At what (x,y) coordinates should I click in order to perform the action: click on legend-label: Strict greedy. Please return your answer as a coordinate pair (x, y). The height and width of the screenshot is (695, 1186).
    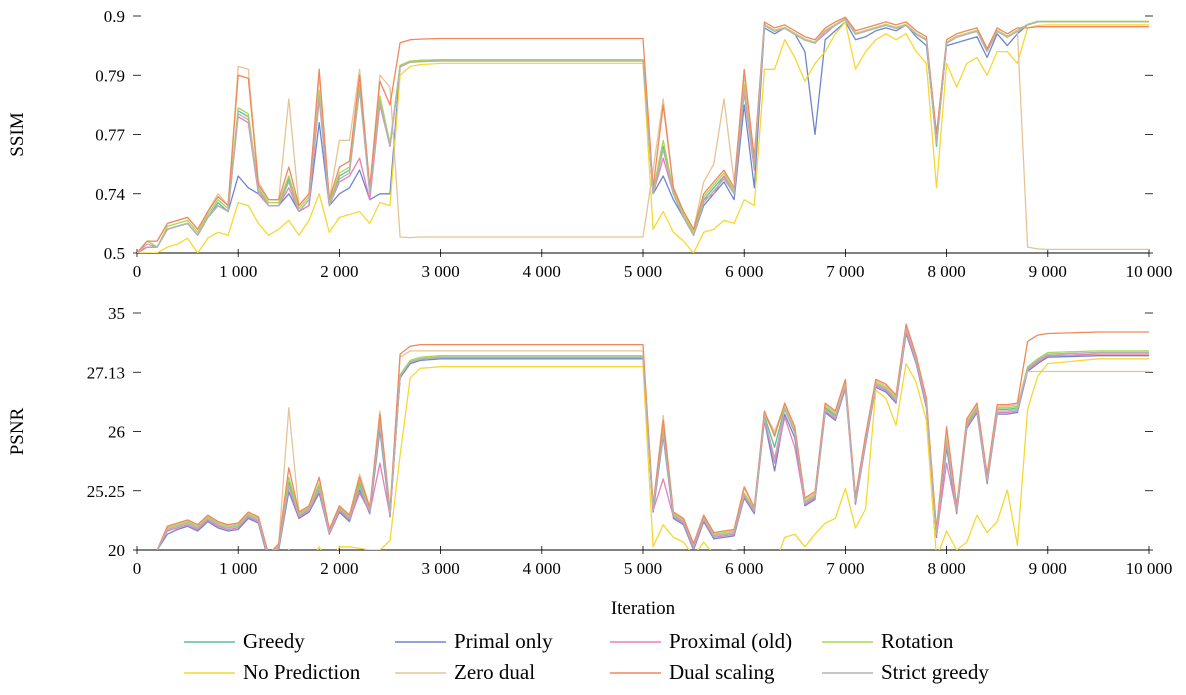
    Looking at the image, I should click on (935, 672).